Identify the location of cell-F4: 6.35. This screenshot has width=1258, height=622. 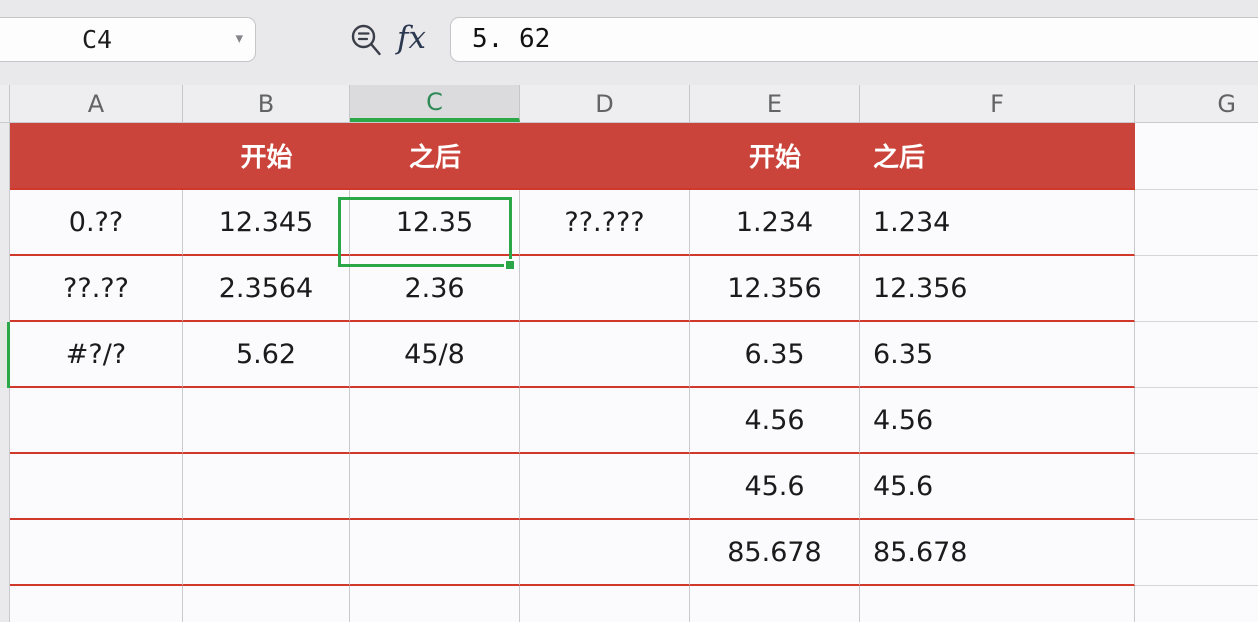
(997, 355).